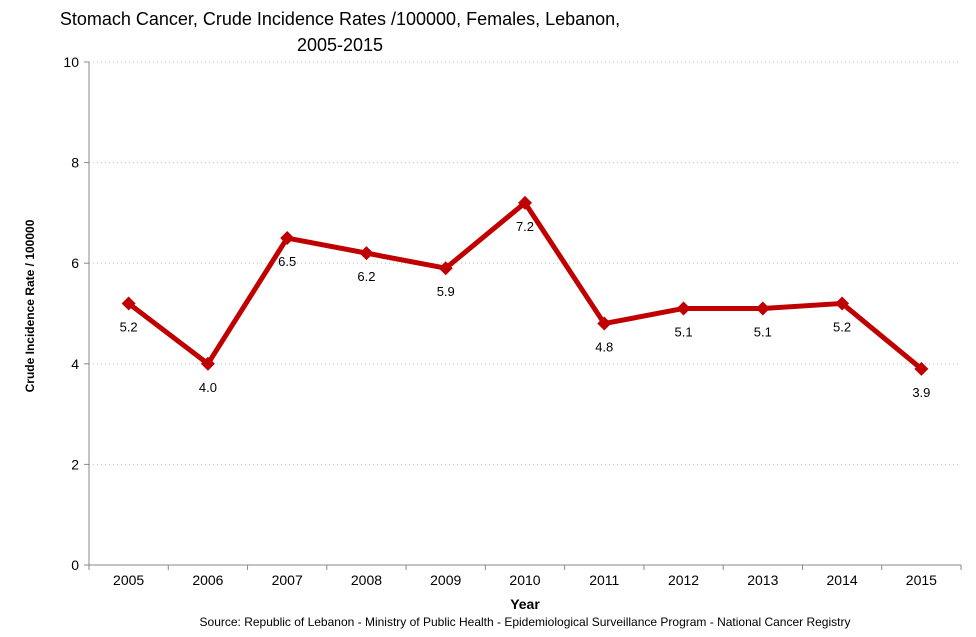 The height and width of the screenshot is (637, 976). I want to click on y-tick-label: 8, so click(75, 163).